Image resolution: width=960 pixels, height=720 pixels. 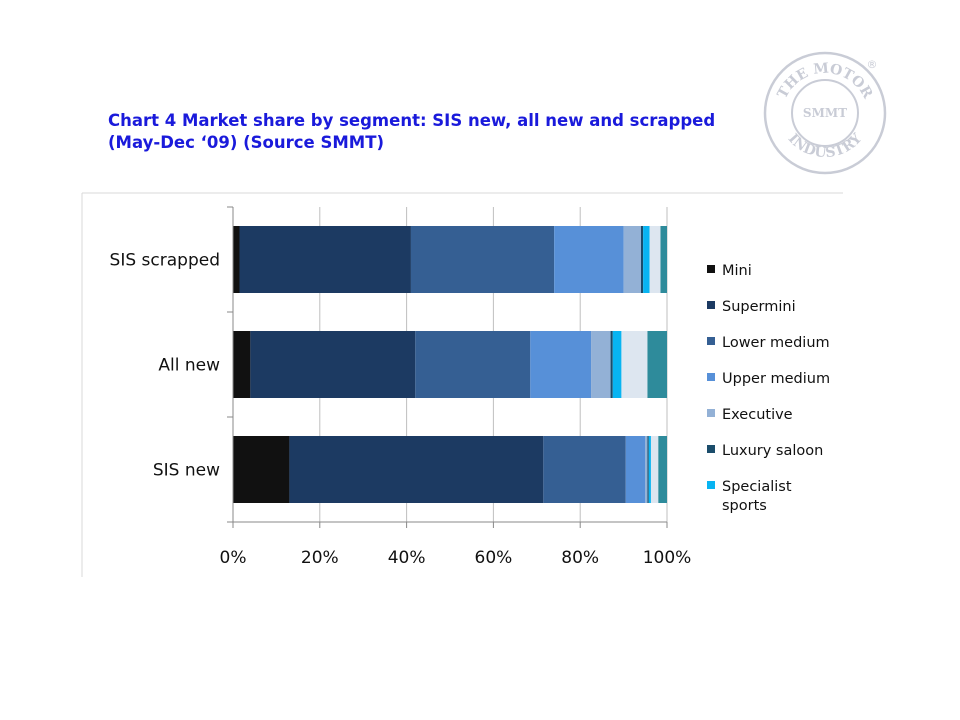 I want to click on legend-label: Upper medium, so click(x=776, y=379).